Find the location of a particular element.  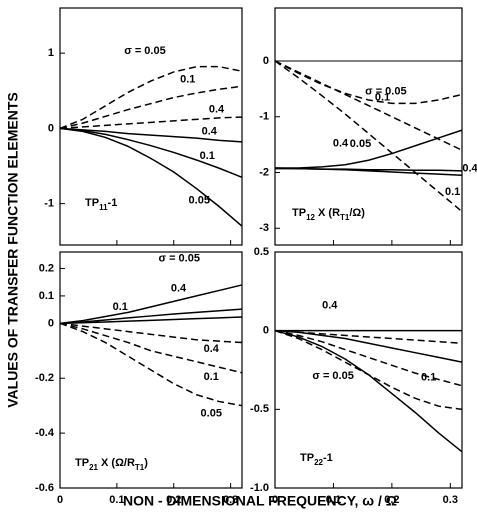

y-tick-label: 0.1 is located at coordinates (46, 296).